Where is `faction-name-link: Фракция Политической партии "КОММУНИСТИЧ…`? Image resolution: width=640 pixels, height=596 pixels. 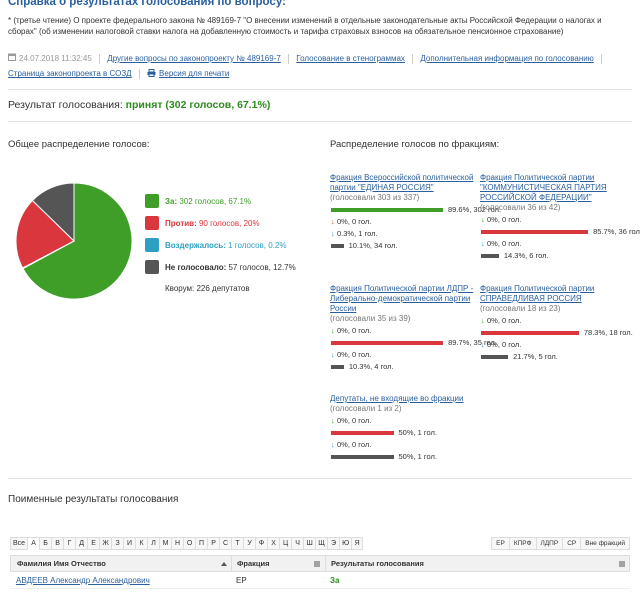
faction-name-link: Фракция Политической партии "КОММУНИСТИЧ… is located at coordinates (543, 187).